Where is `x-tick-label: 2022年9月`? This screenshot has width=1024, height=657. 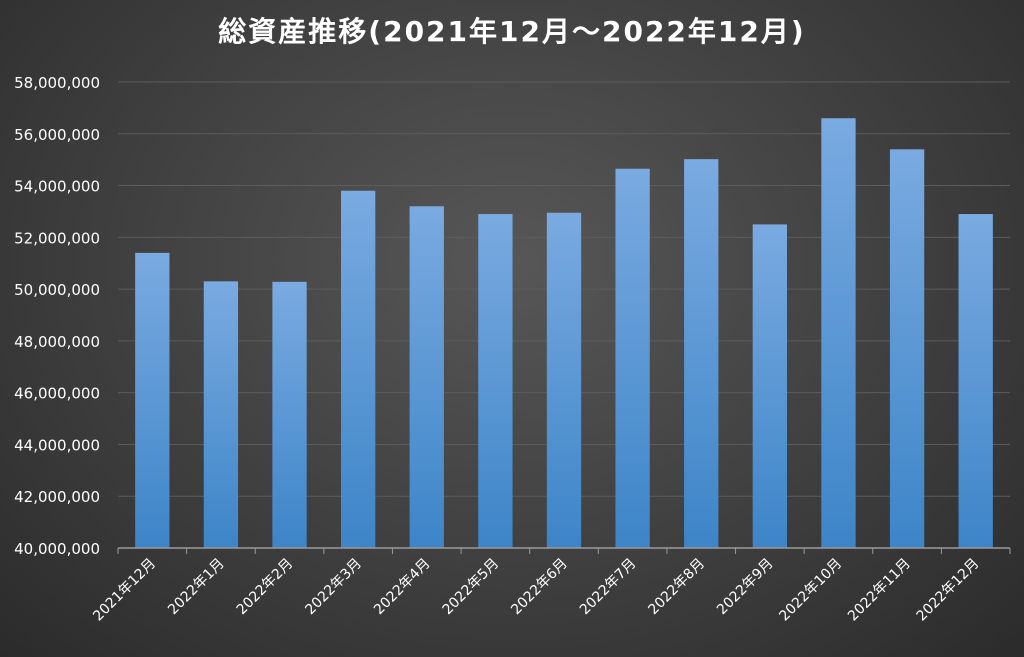
x-tick-label: 2022年9月 is located at coordinates (745, 587).